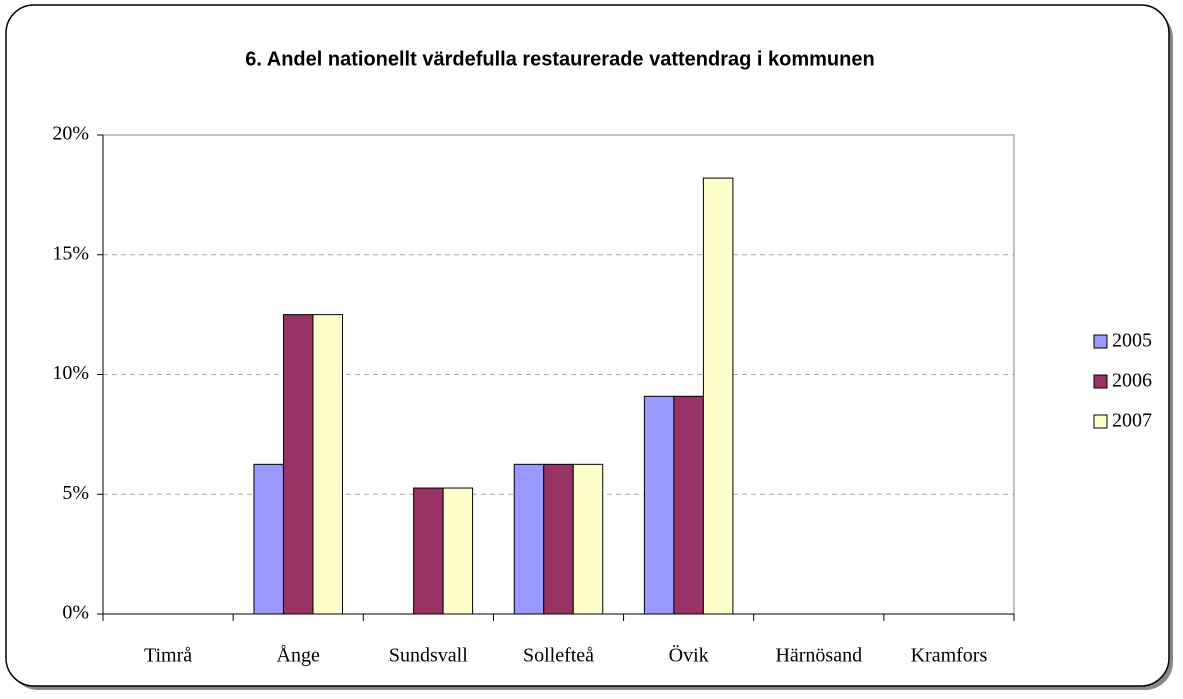  I want to click on x-tick-label: Härnösand, so click(818, 656).